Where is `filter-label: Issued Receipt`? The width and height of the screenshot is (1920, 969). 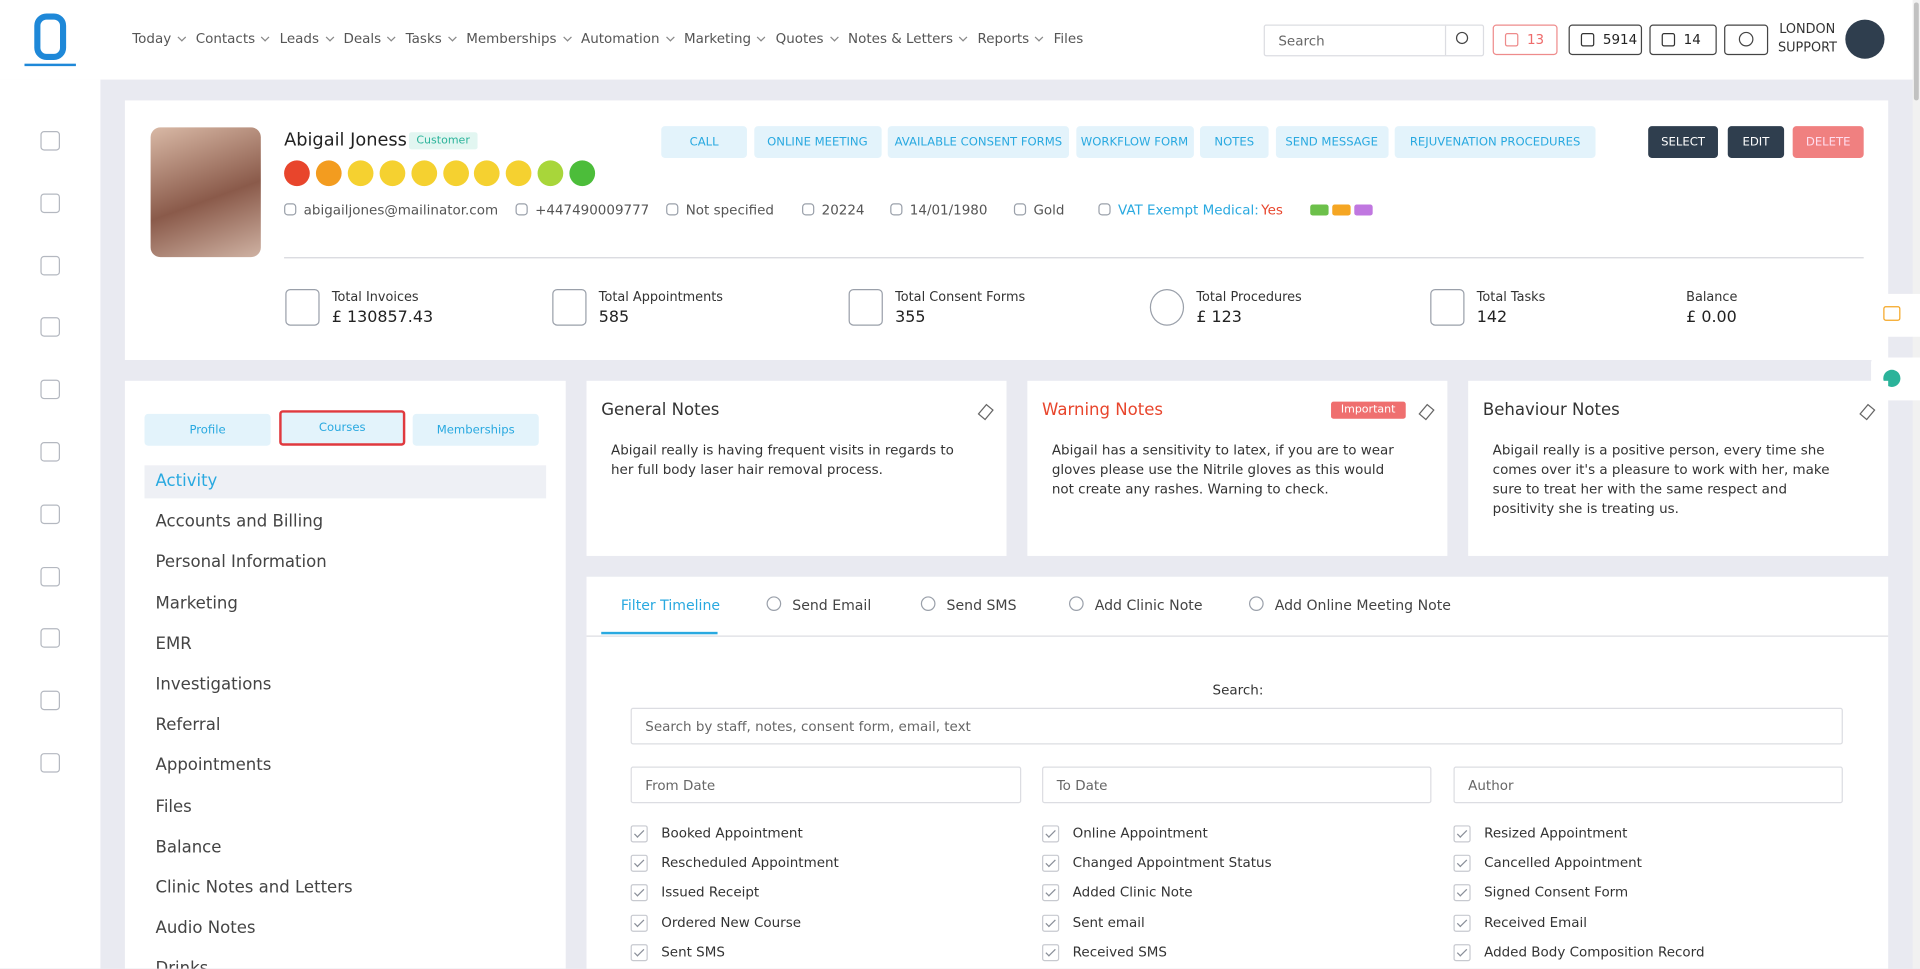 filter-label: Issued Receipt is located at coordinates (710, 892).